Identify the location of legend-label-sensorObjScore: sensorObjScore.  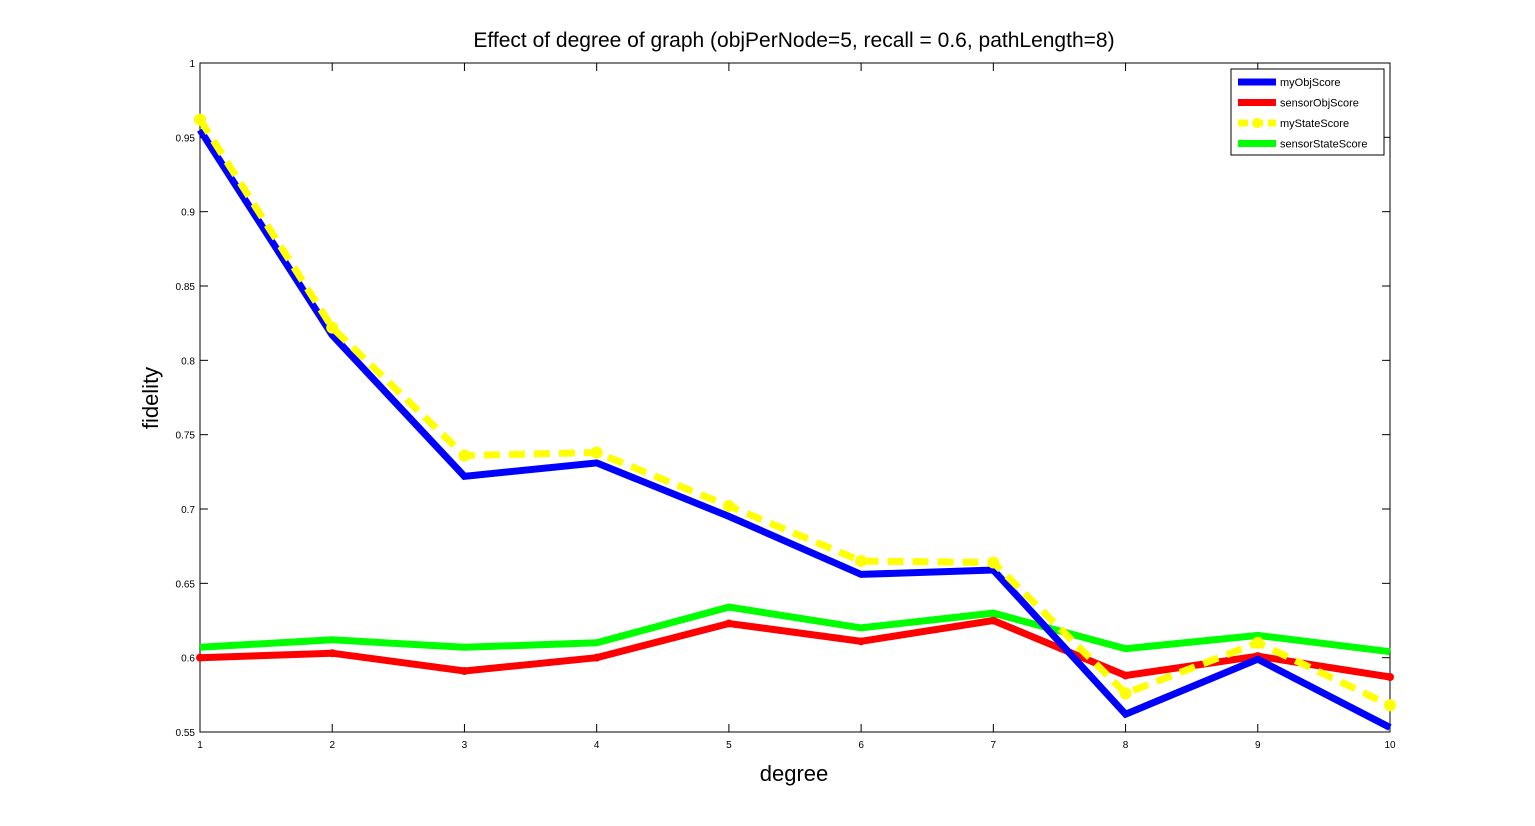
(1319, 104).